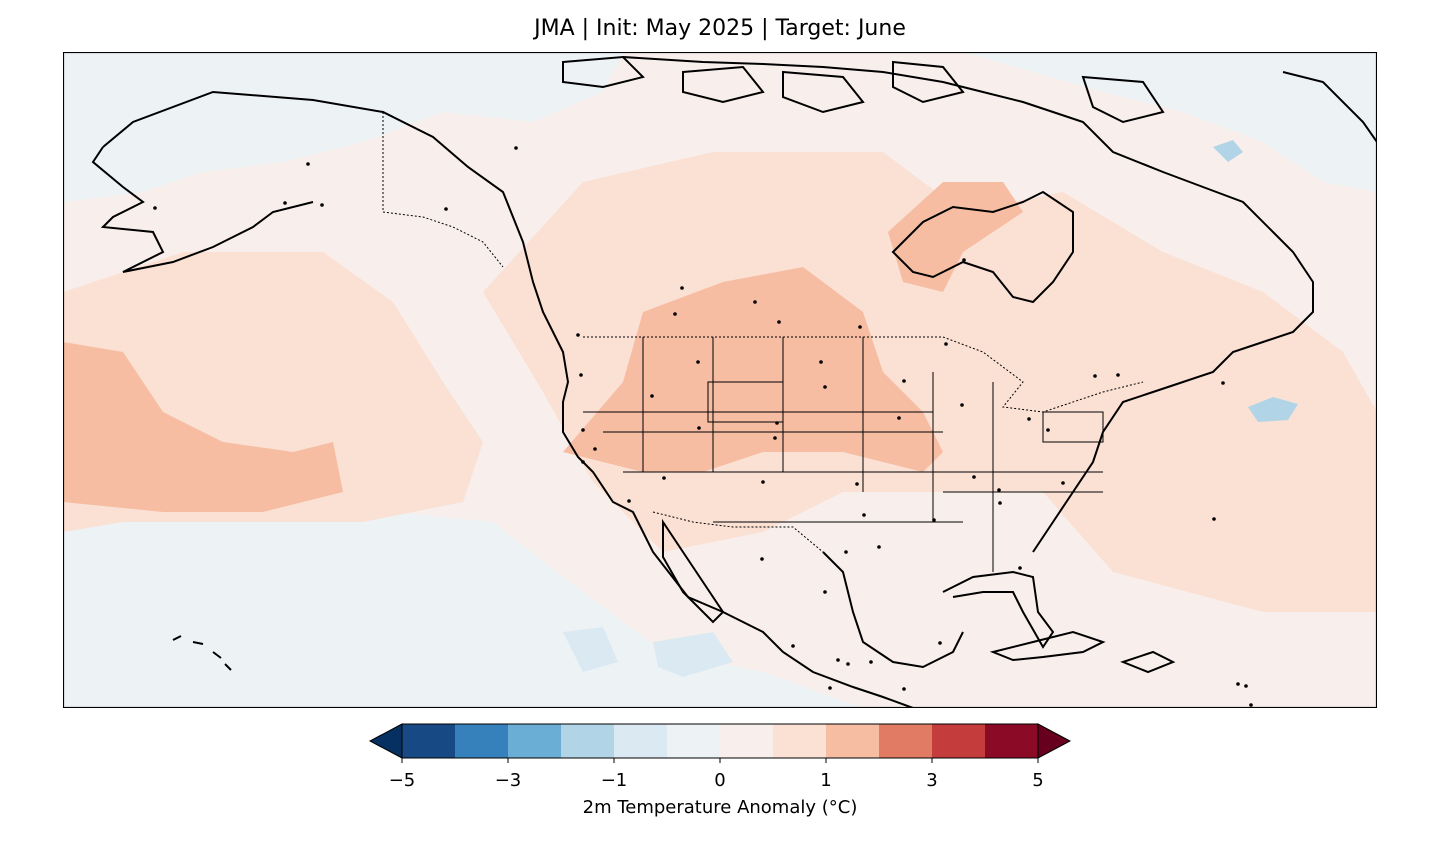 This screenshot has width=1440, height=864. What do you see at coordinates (1038, 780) in the screenshot?
I see `colorbar-tick-label: 5` at bounding box center [1038, 780].